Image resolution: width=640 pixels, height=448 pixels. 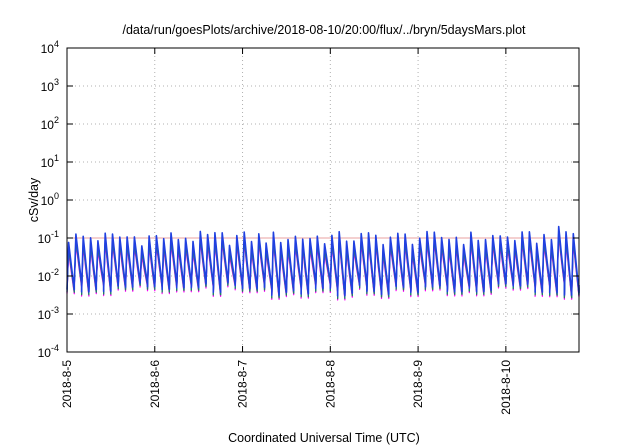 What do you see at coordinates (48, 237) in the screenshot?
I see `y-tick-label: 10⁻¹` at bounding box center [48, 237].